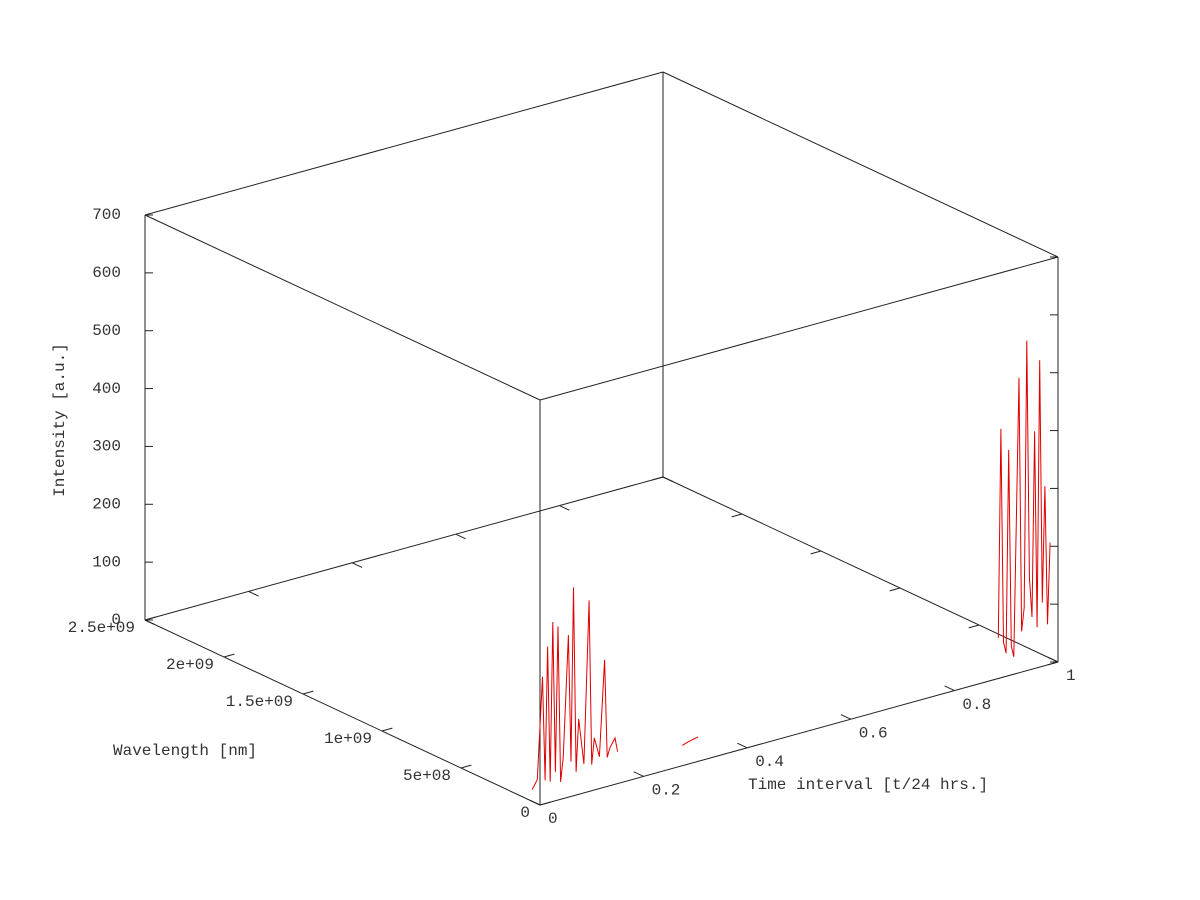 The height and width of the screenshot is (900, 1200). What do you see at coordinates (106, 331) in the screenshot?
I see `z-tick-label: 500` at bounding box center [106, 331].